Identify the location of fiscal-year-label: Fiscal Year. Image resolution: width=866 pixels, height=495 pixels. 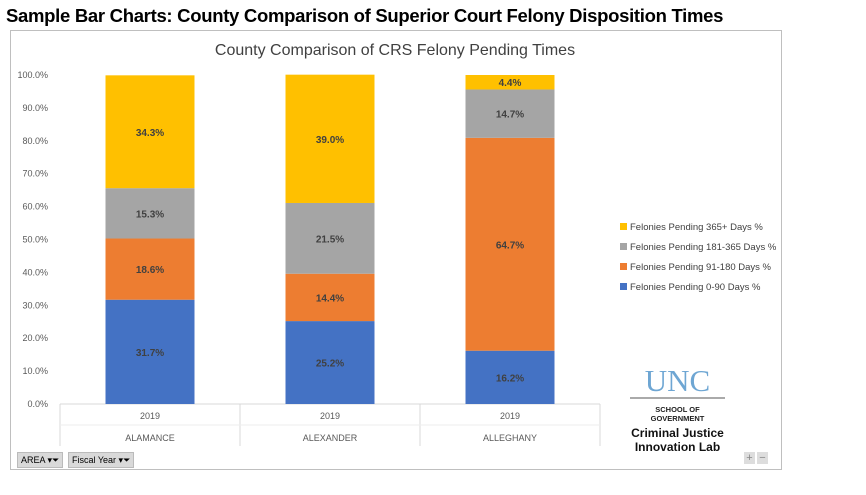
(94, 460).